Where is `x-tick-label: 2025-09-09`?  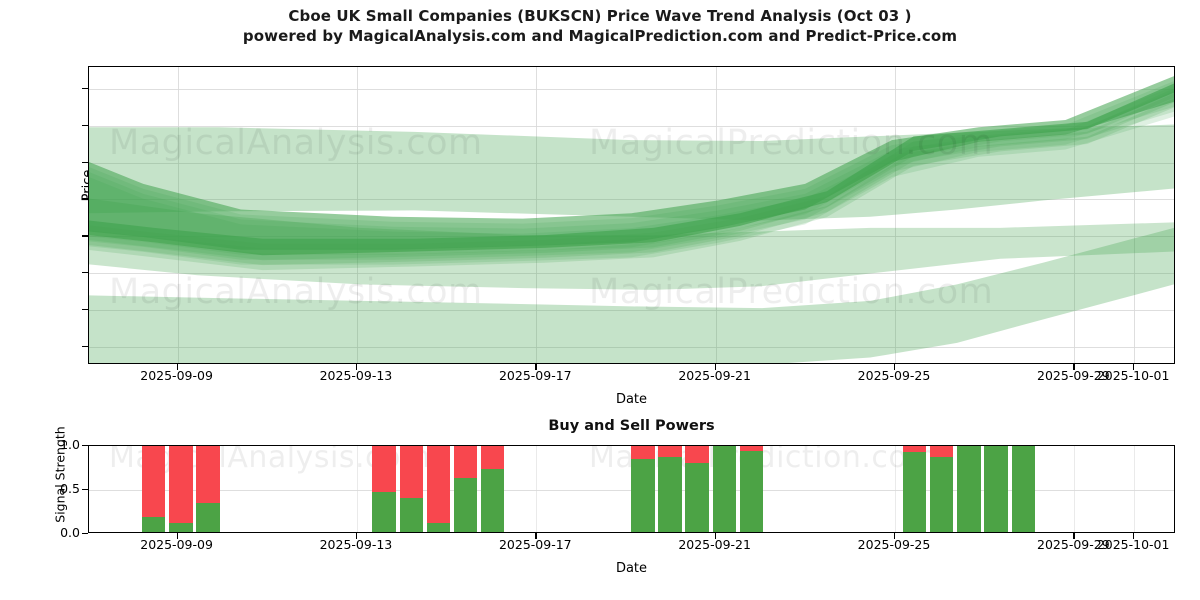
x-tick-label: 2025-09-09 is located at coordinates (176, 375).